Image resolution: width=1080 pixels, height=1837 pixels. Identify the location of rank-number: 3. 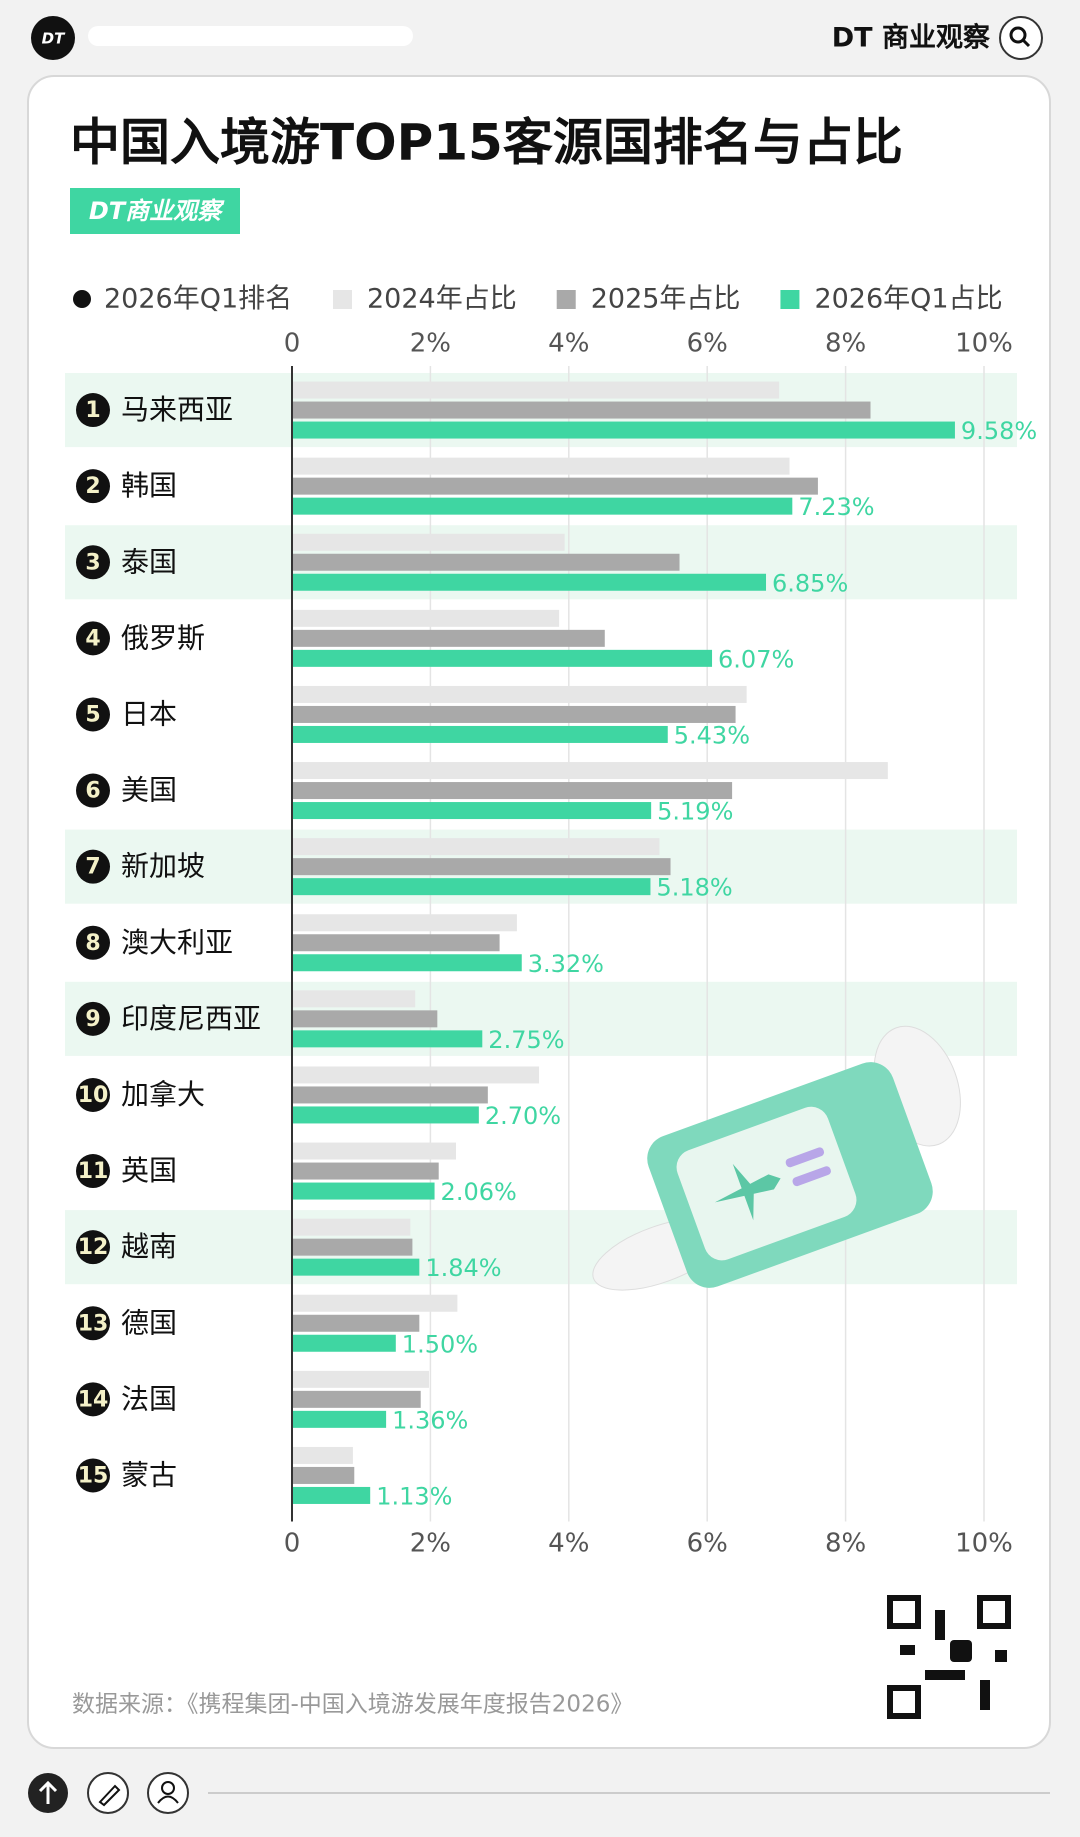
(92, 562).